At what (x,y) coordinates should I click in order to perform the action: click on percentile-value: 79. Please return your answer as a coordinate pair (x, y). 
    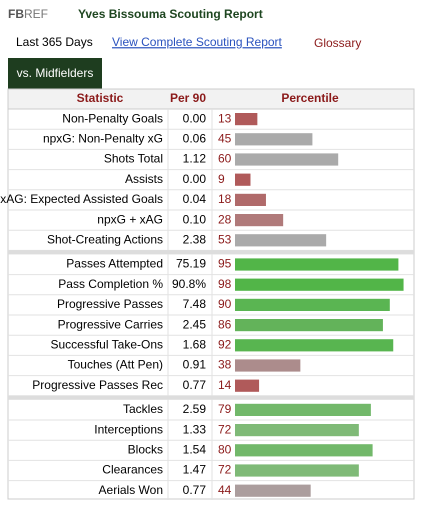
    Looking at the image, I should click on (225, 409).